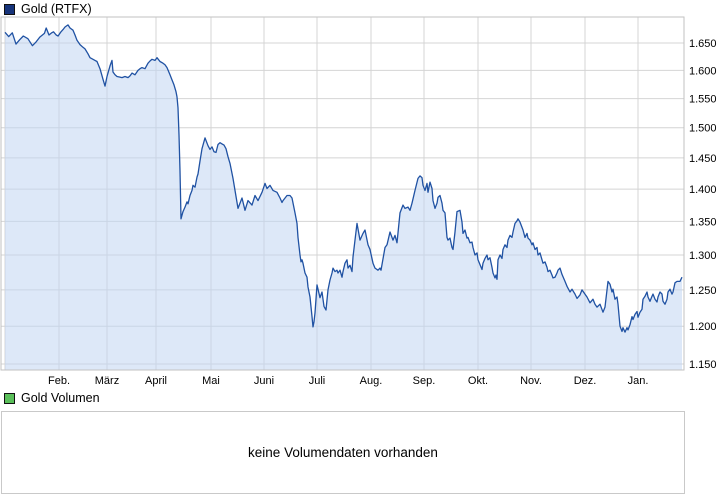 This screenshot has height=496, width=726. Describe the element at coordinates (317, 381) in the screenshot. I see `x-tick-label: Juli` at that location.